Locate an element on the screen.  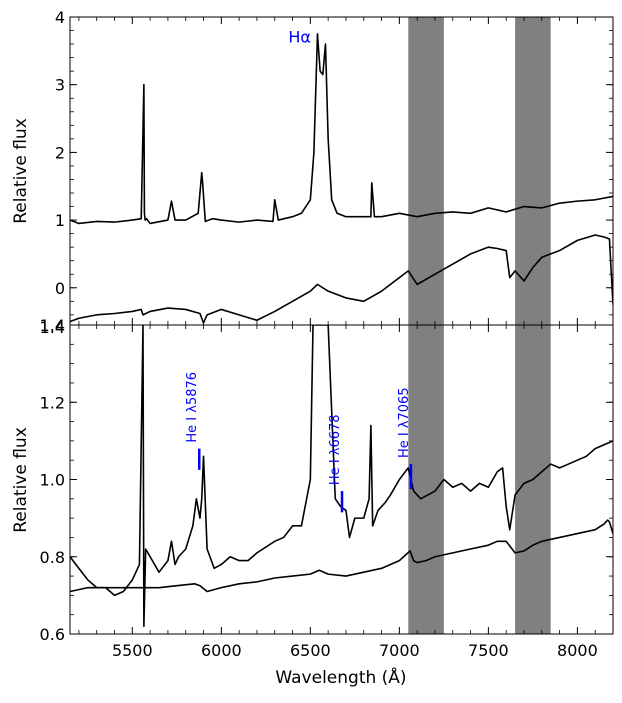
top-ytick-label-2: 2 is located at coordinates (60, 152).